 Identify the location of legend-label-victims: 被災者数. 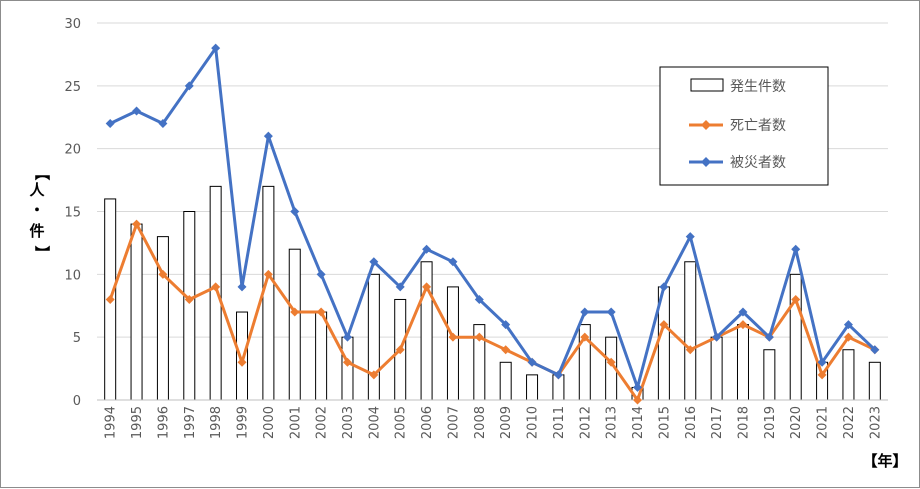
(758, 163).